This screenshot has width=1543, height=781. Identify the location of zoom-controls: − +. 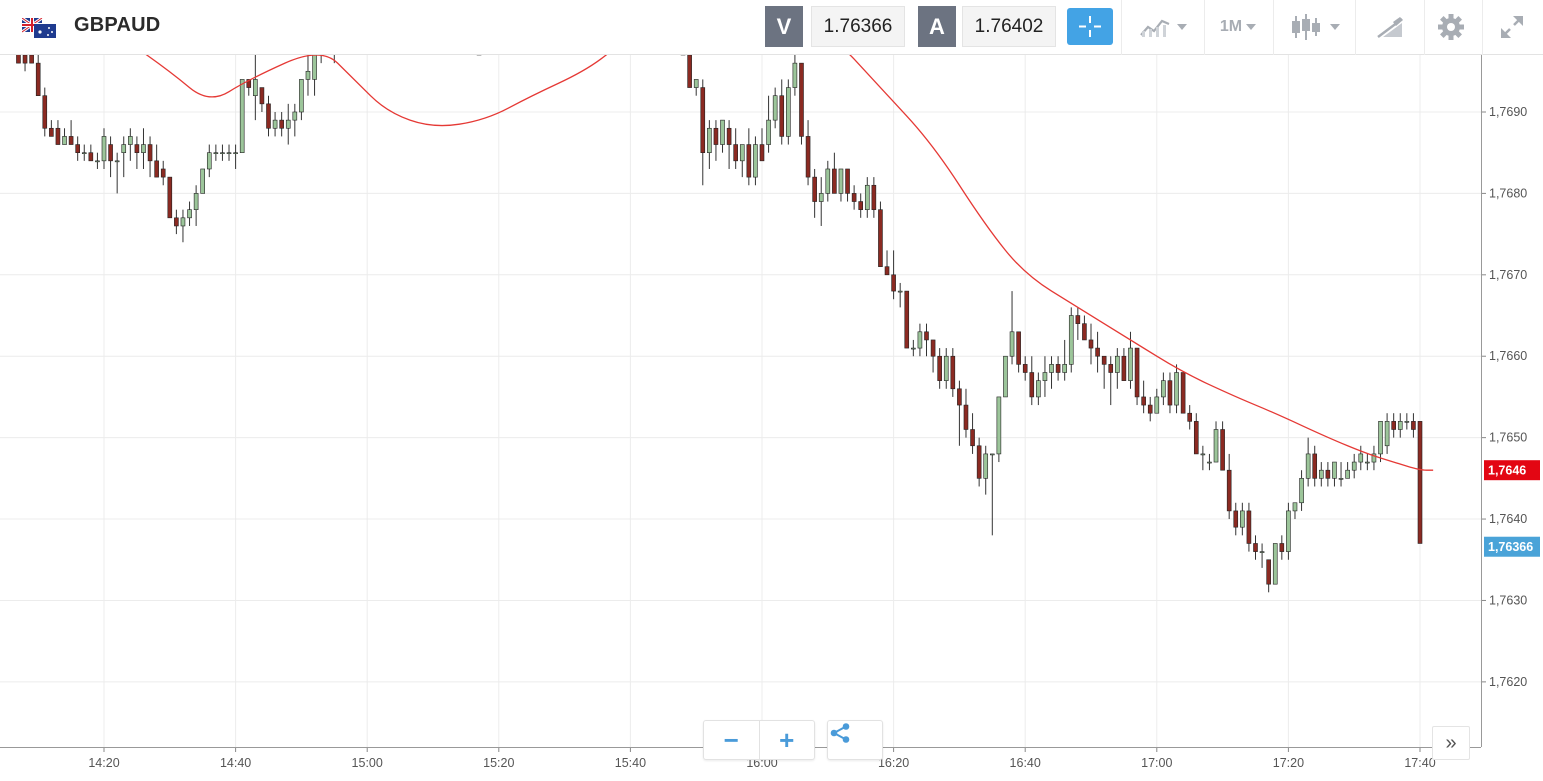
(759, 740).